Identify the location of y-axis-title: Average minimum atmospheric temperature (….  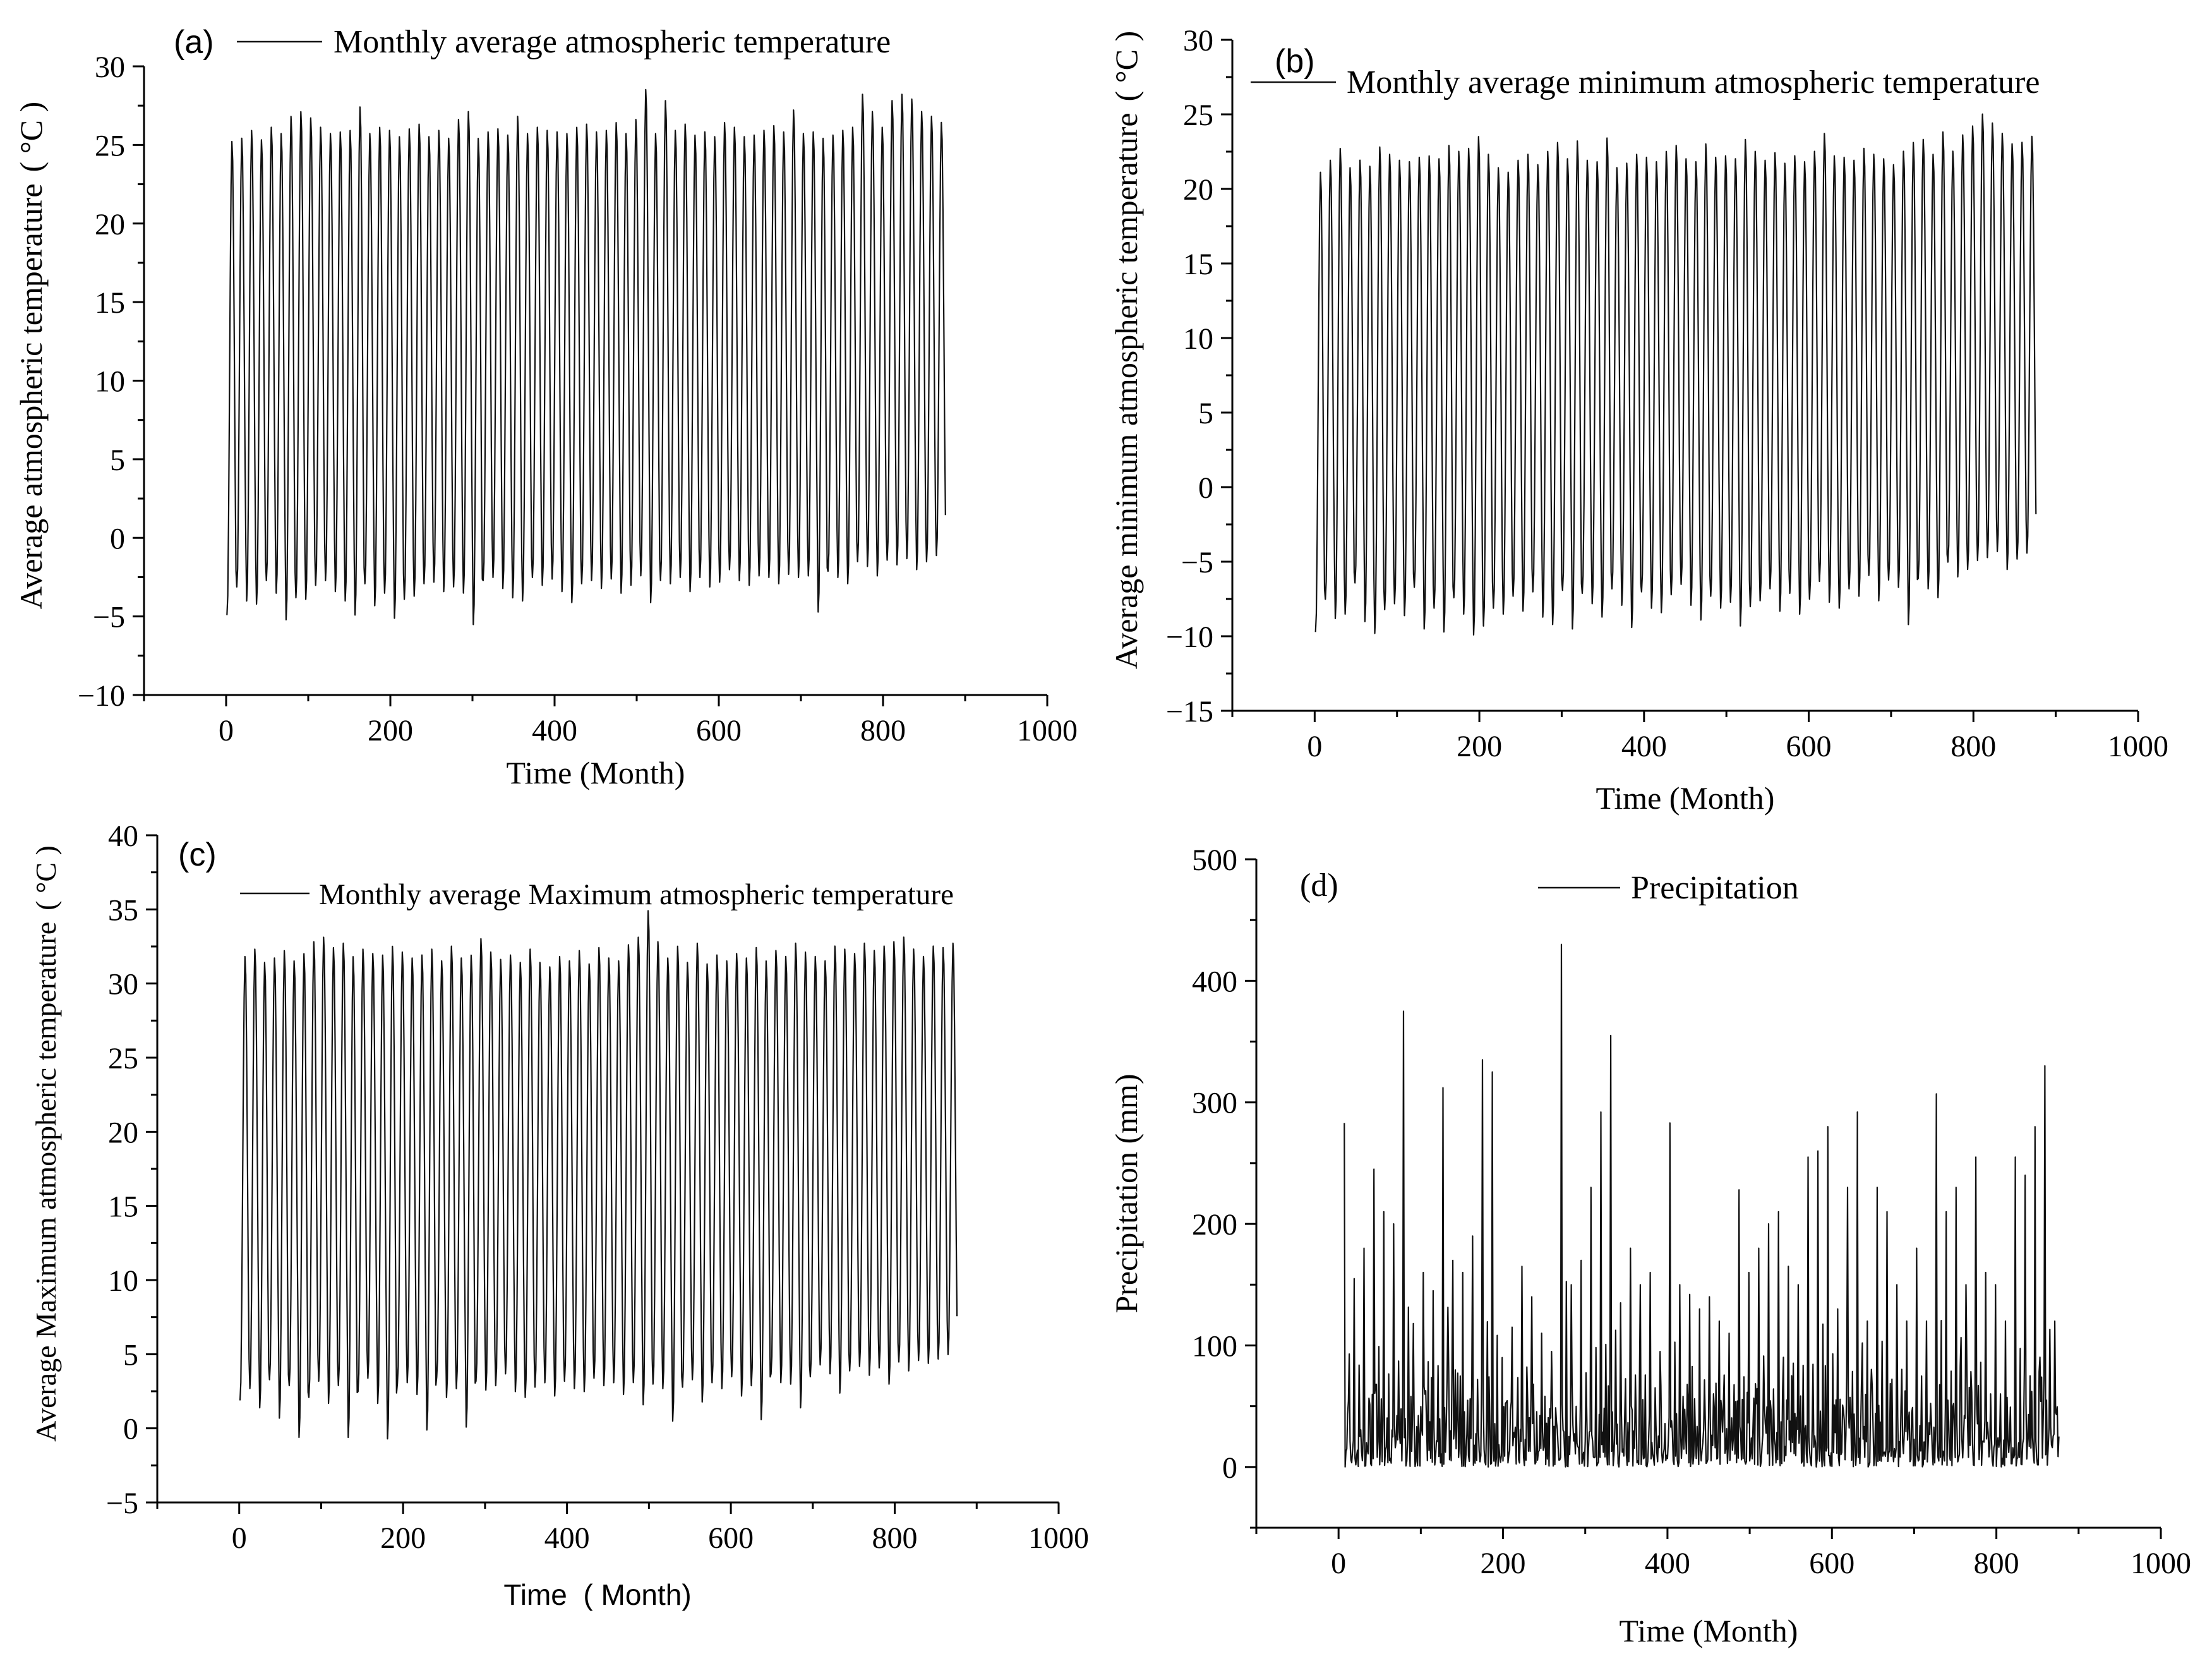
(1126, 350).